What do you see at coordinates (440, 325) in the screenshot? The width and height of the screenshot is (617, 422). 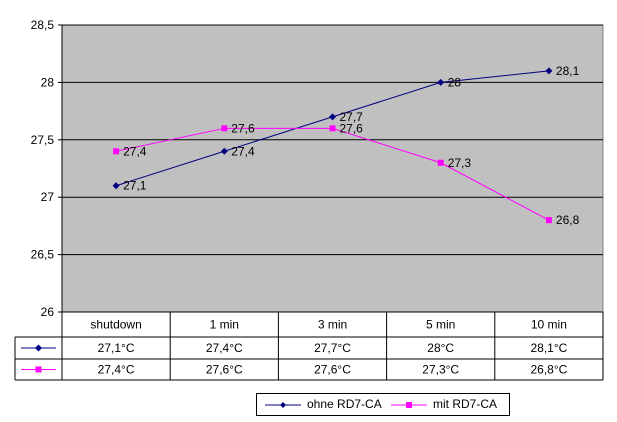 I see `x-tick-label: 5 min` at bounding box center [440, 325].